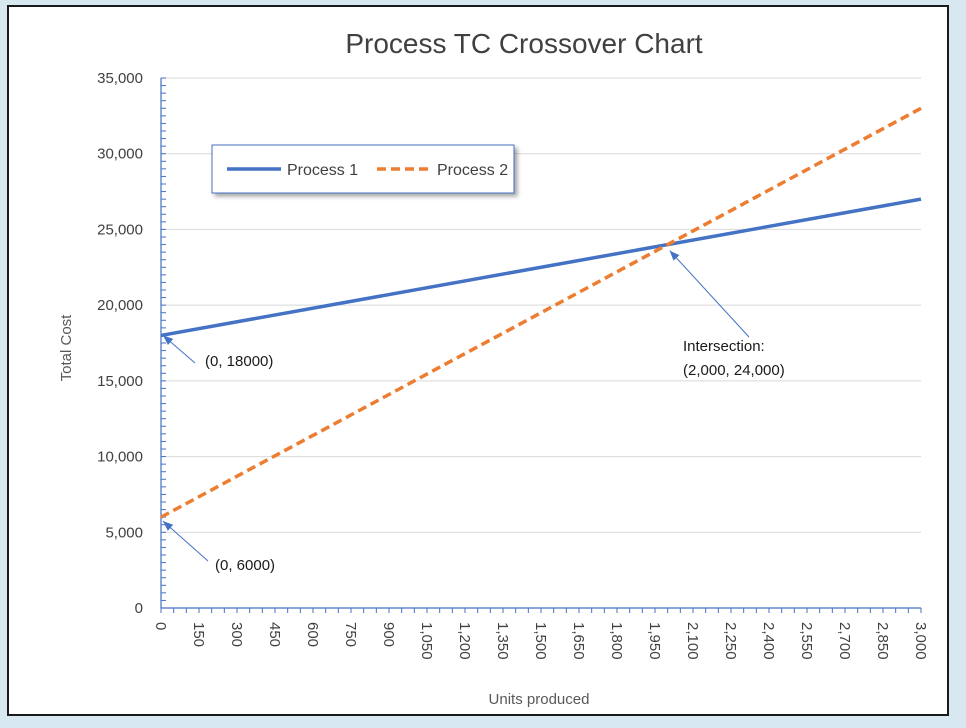  I want to click on x-tick-label: 1,950, so click(654, 641).